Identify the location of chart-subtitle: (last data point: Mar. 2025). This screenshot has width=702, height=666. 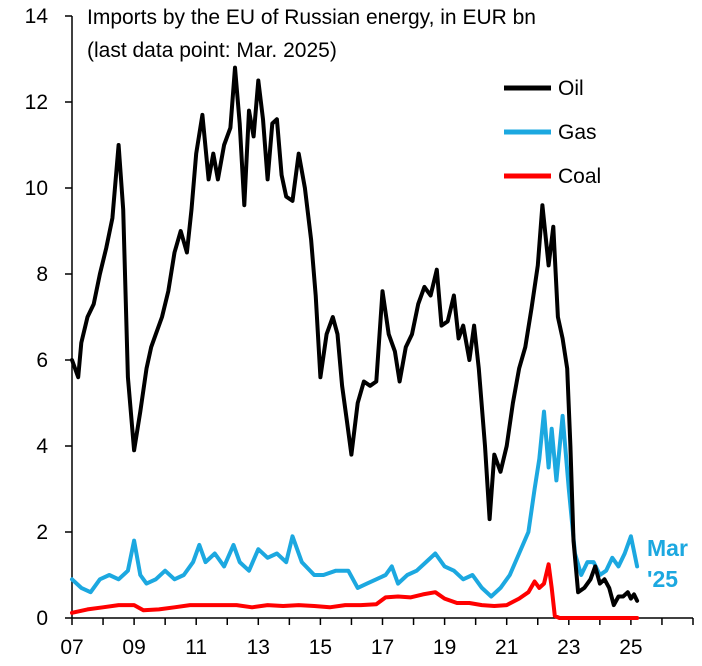
(212, 50).